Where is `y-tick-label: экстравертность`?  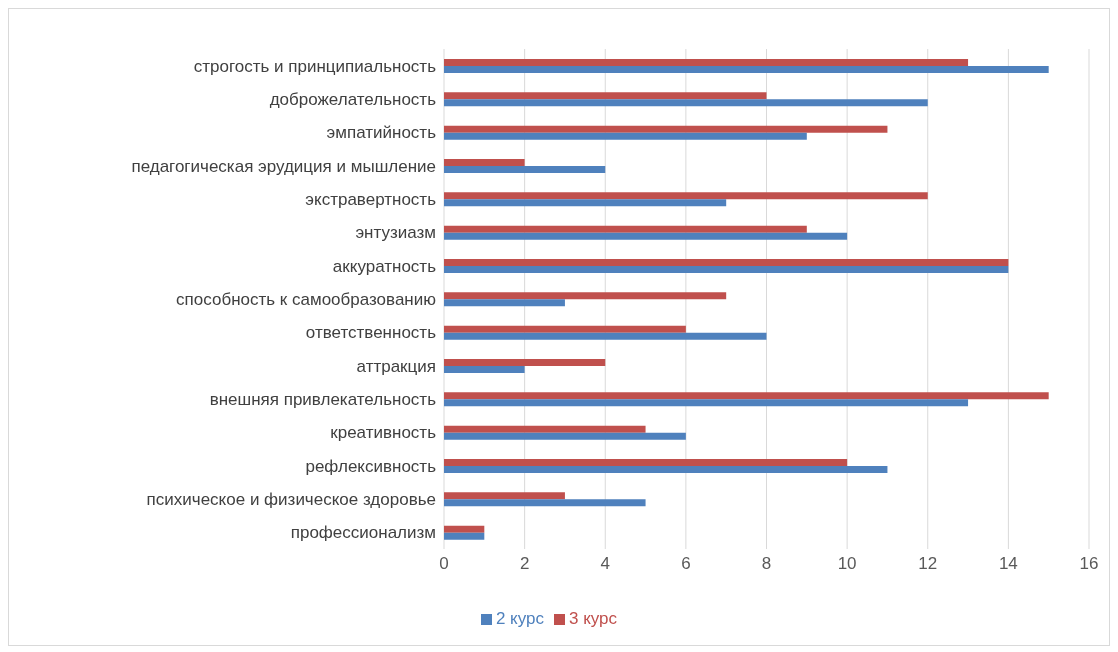
y-tick-label: экстравертность is located at coordinates (371, 200).